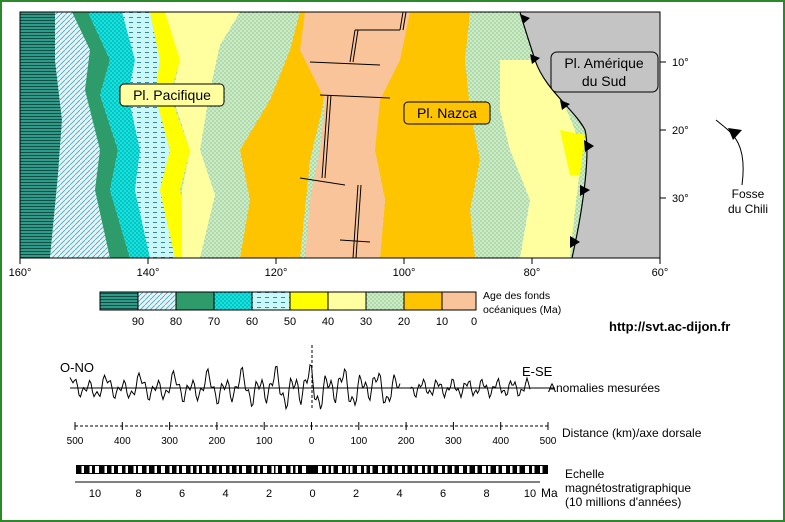 This screenshot has width=785, height=522. Describe the element at coordinates (585, 474) in the screenshot. I see `timescale-label-line1: Echelle` at that location.